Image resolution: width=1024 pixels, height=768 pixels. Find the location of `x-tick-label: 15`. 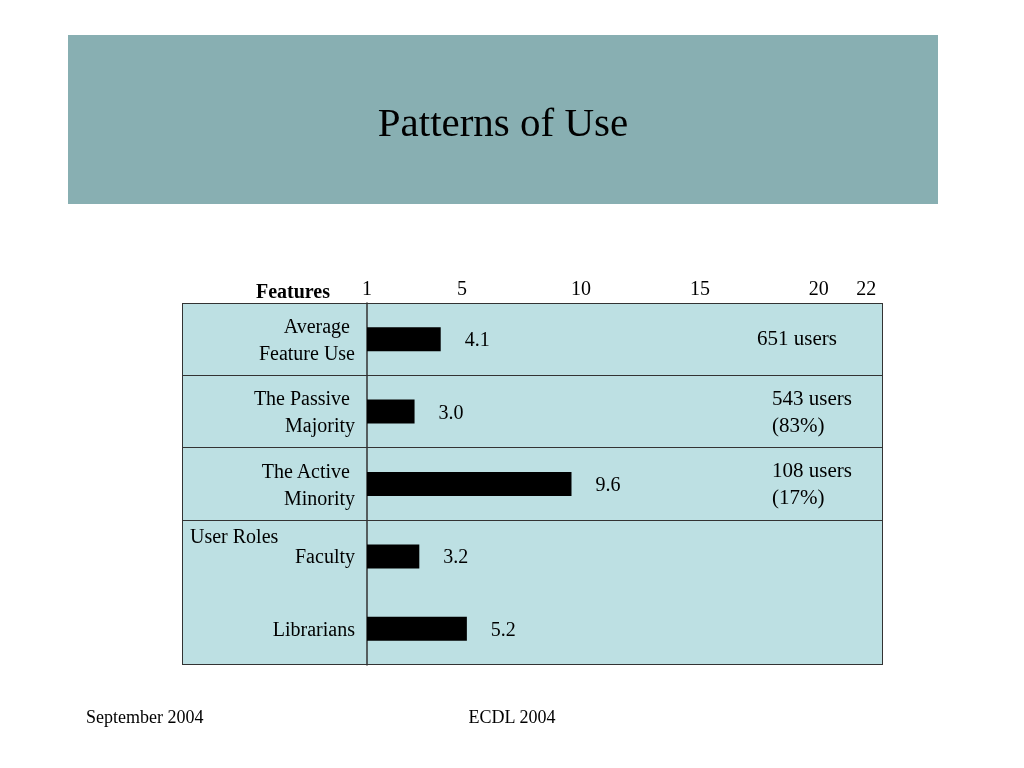

x-tick-label: 15 is located at coordinates (699, 288).